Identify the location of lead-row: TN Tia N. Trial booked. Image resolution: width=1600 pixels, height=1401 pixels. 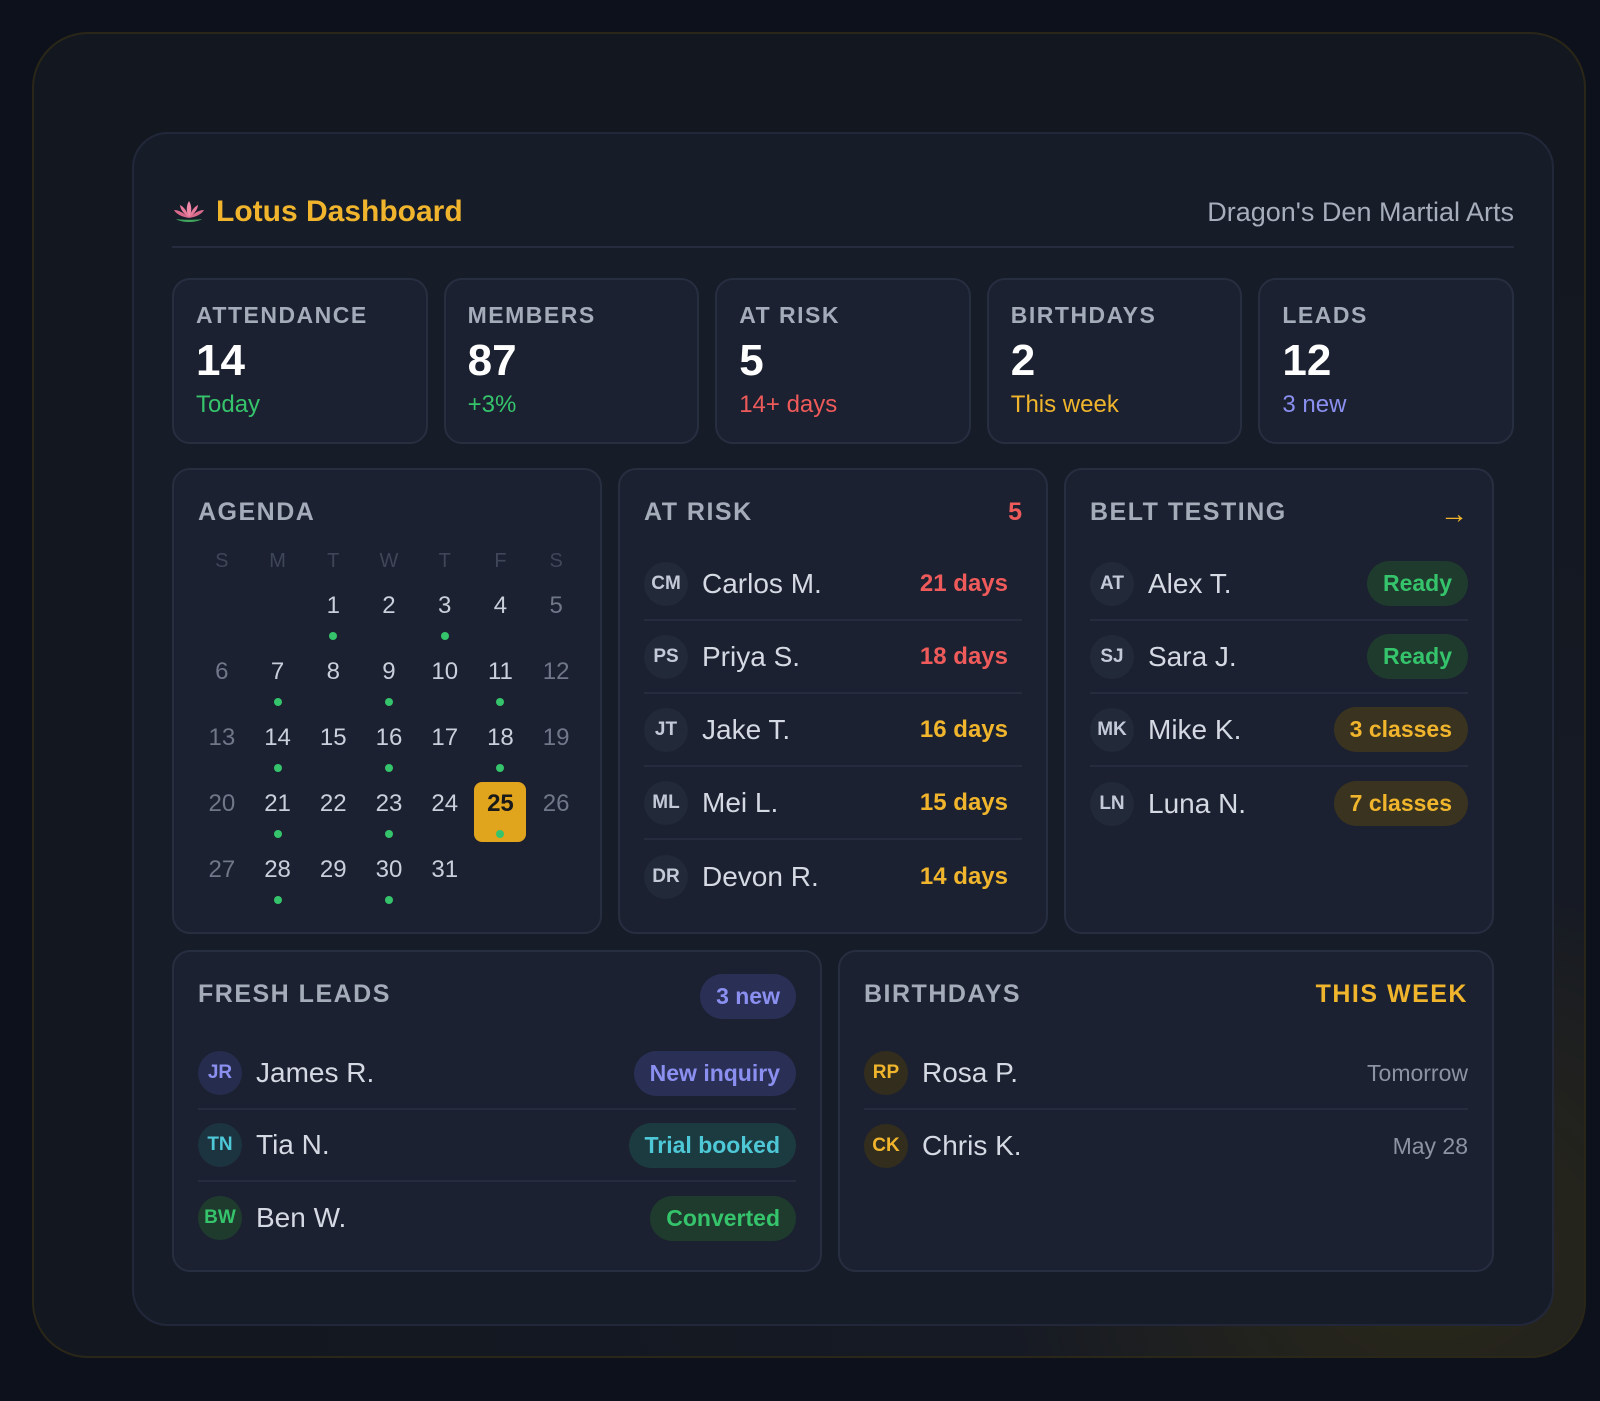
(497, 1146).